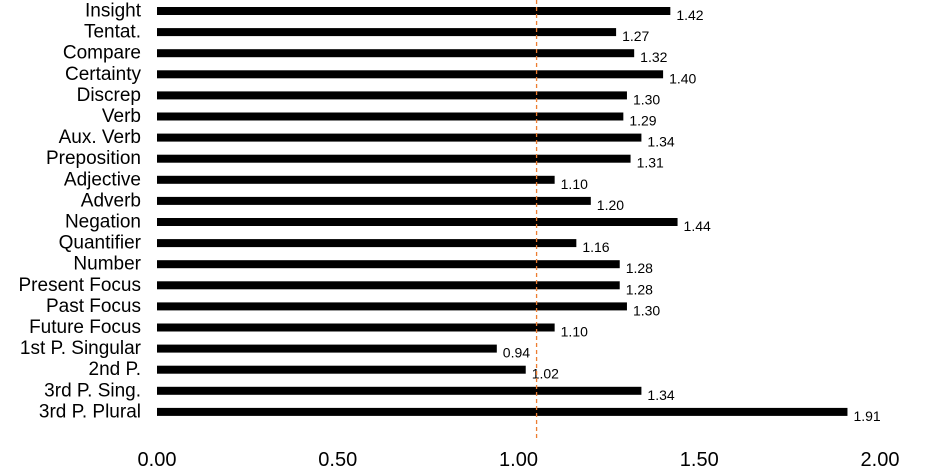  I want to click on category-label: Negation, so click(103, 222).